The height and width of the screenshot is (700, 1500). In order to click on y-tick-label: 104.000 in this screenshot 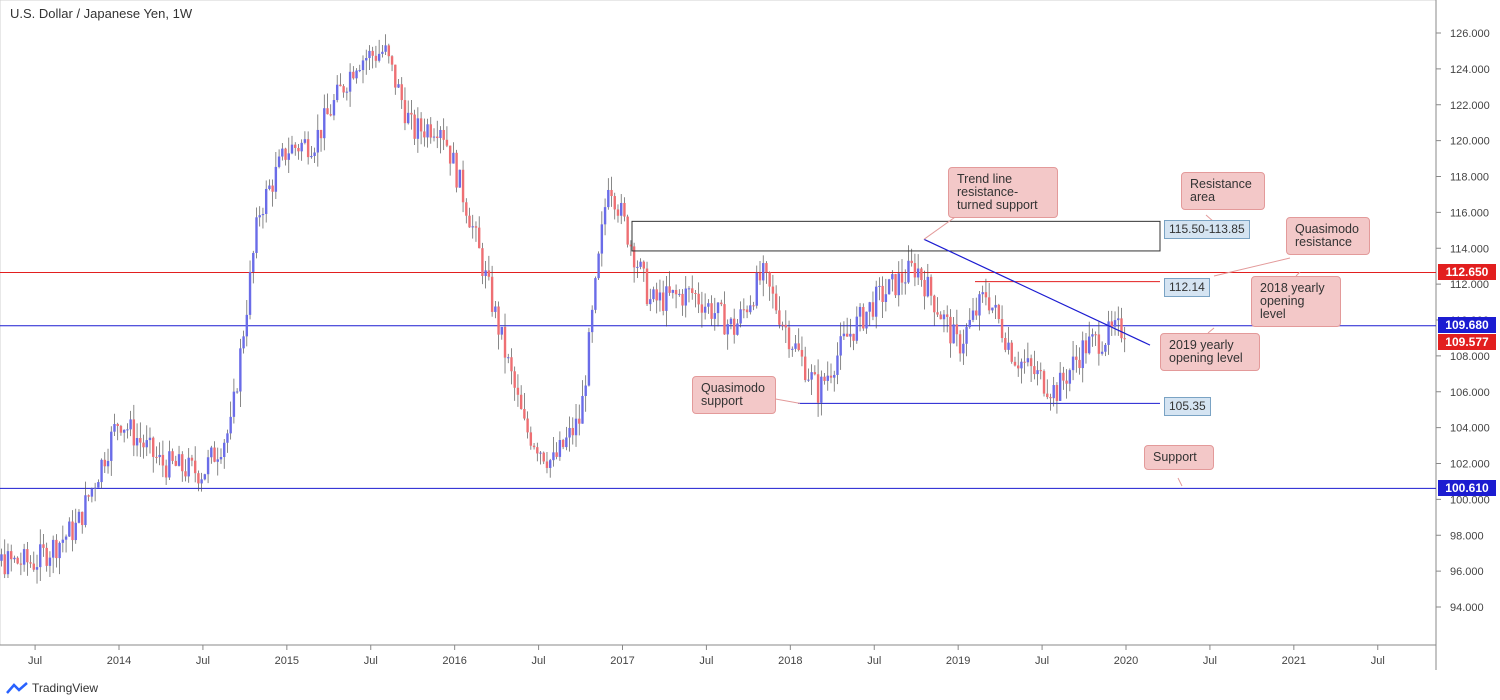, I will do `click(1470, 429)`.